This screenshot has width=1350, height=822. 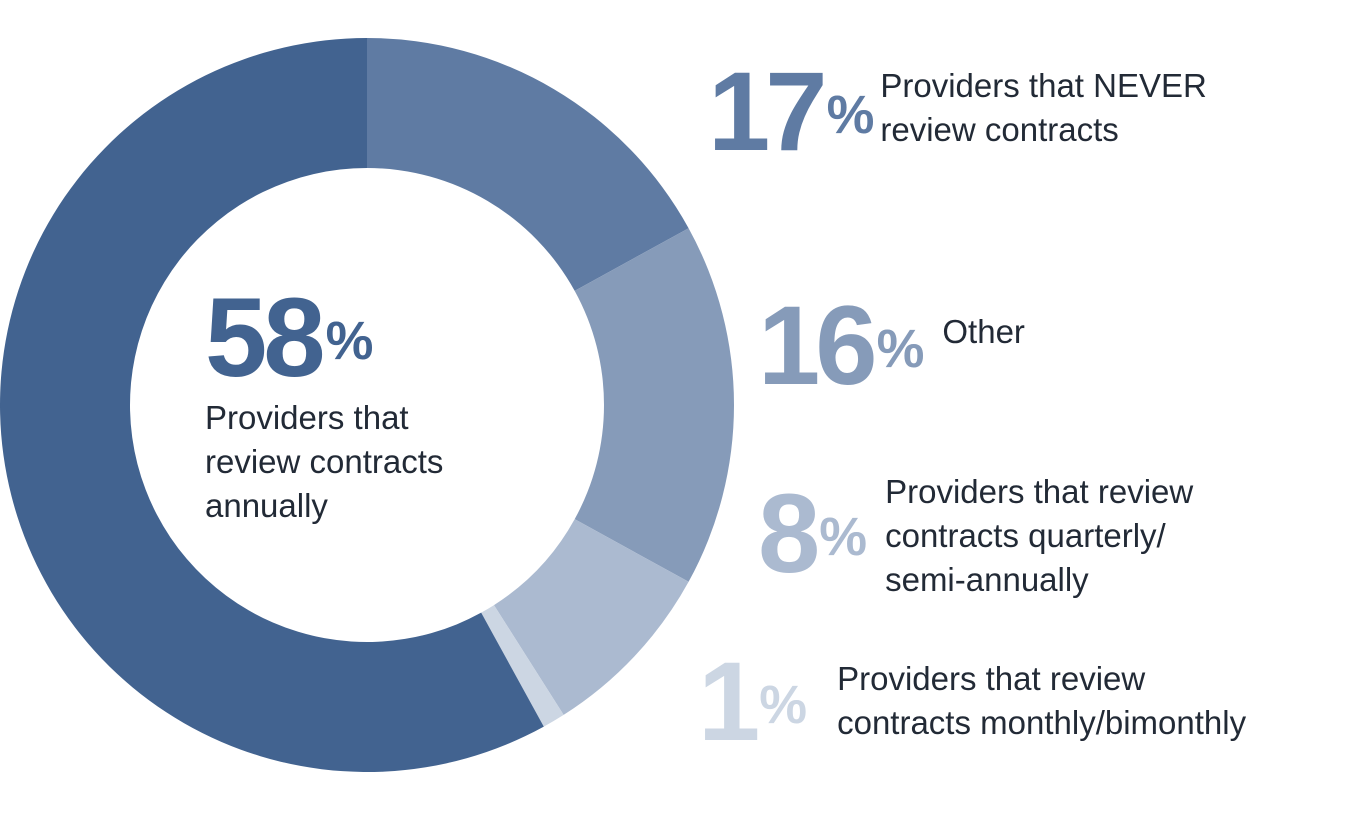 What do you see at coordinates (1043, 107) in the screenshot?
I see `callout-never-label: Providers that NEVER review contracts` at bounding box center [1043, 107].